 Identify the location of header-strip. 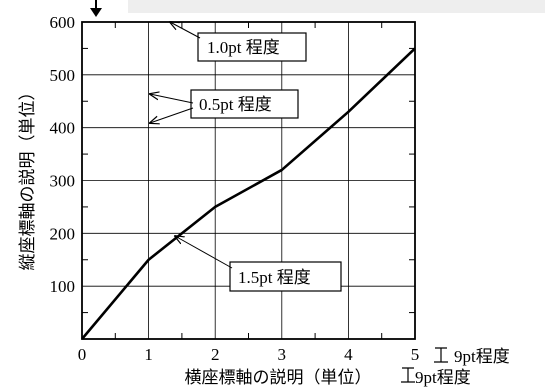
(336, 6).